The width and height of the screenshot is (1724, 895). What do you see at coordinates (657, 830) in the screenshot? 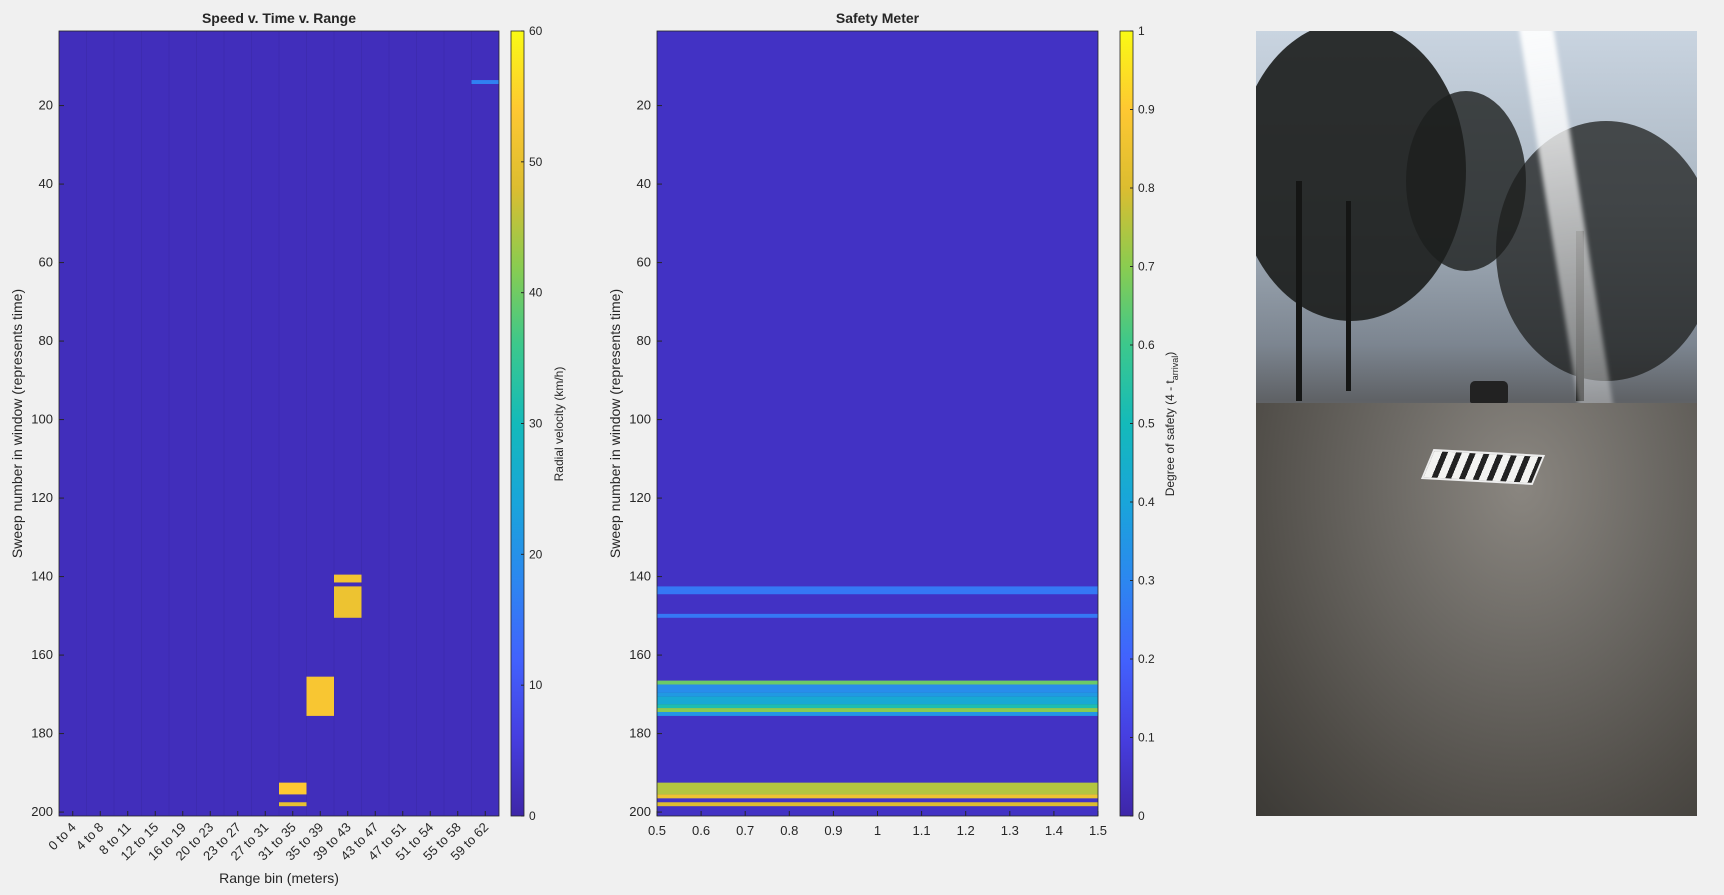
I see `x-tick-label: 0.5` at bounding box center [657, 830].